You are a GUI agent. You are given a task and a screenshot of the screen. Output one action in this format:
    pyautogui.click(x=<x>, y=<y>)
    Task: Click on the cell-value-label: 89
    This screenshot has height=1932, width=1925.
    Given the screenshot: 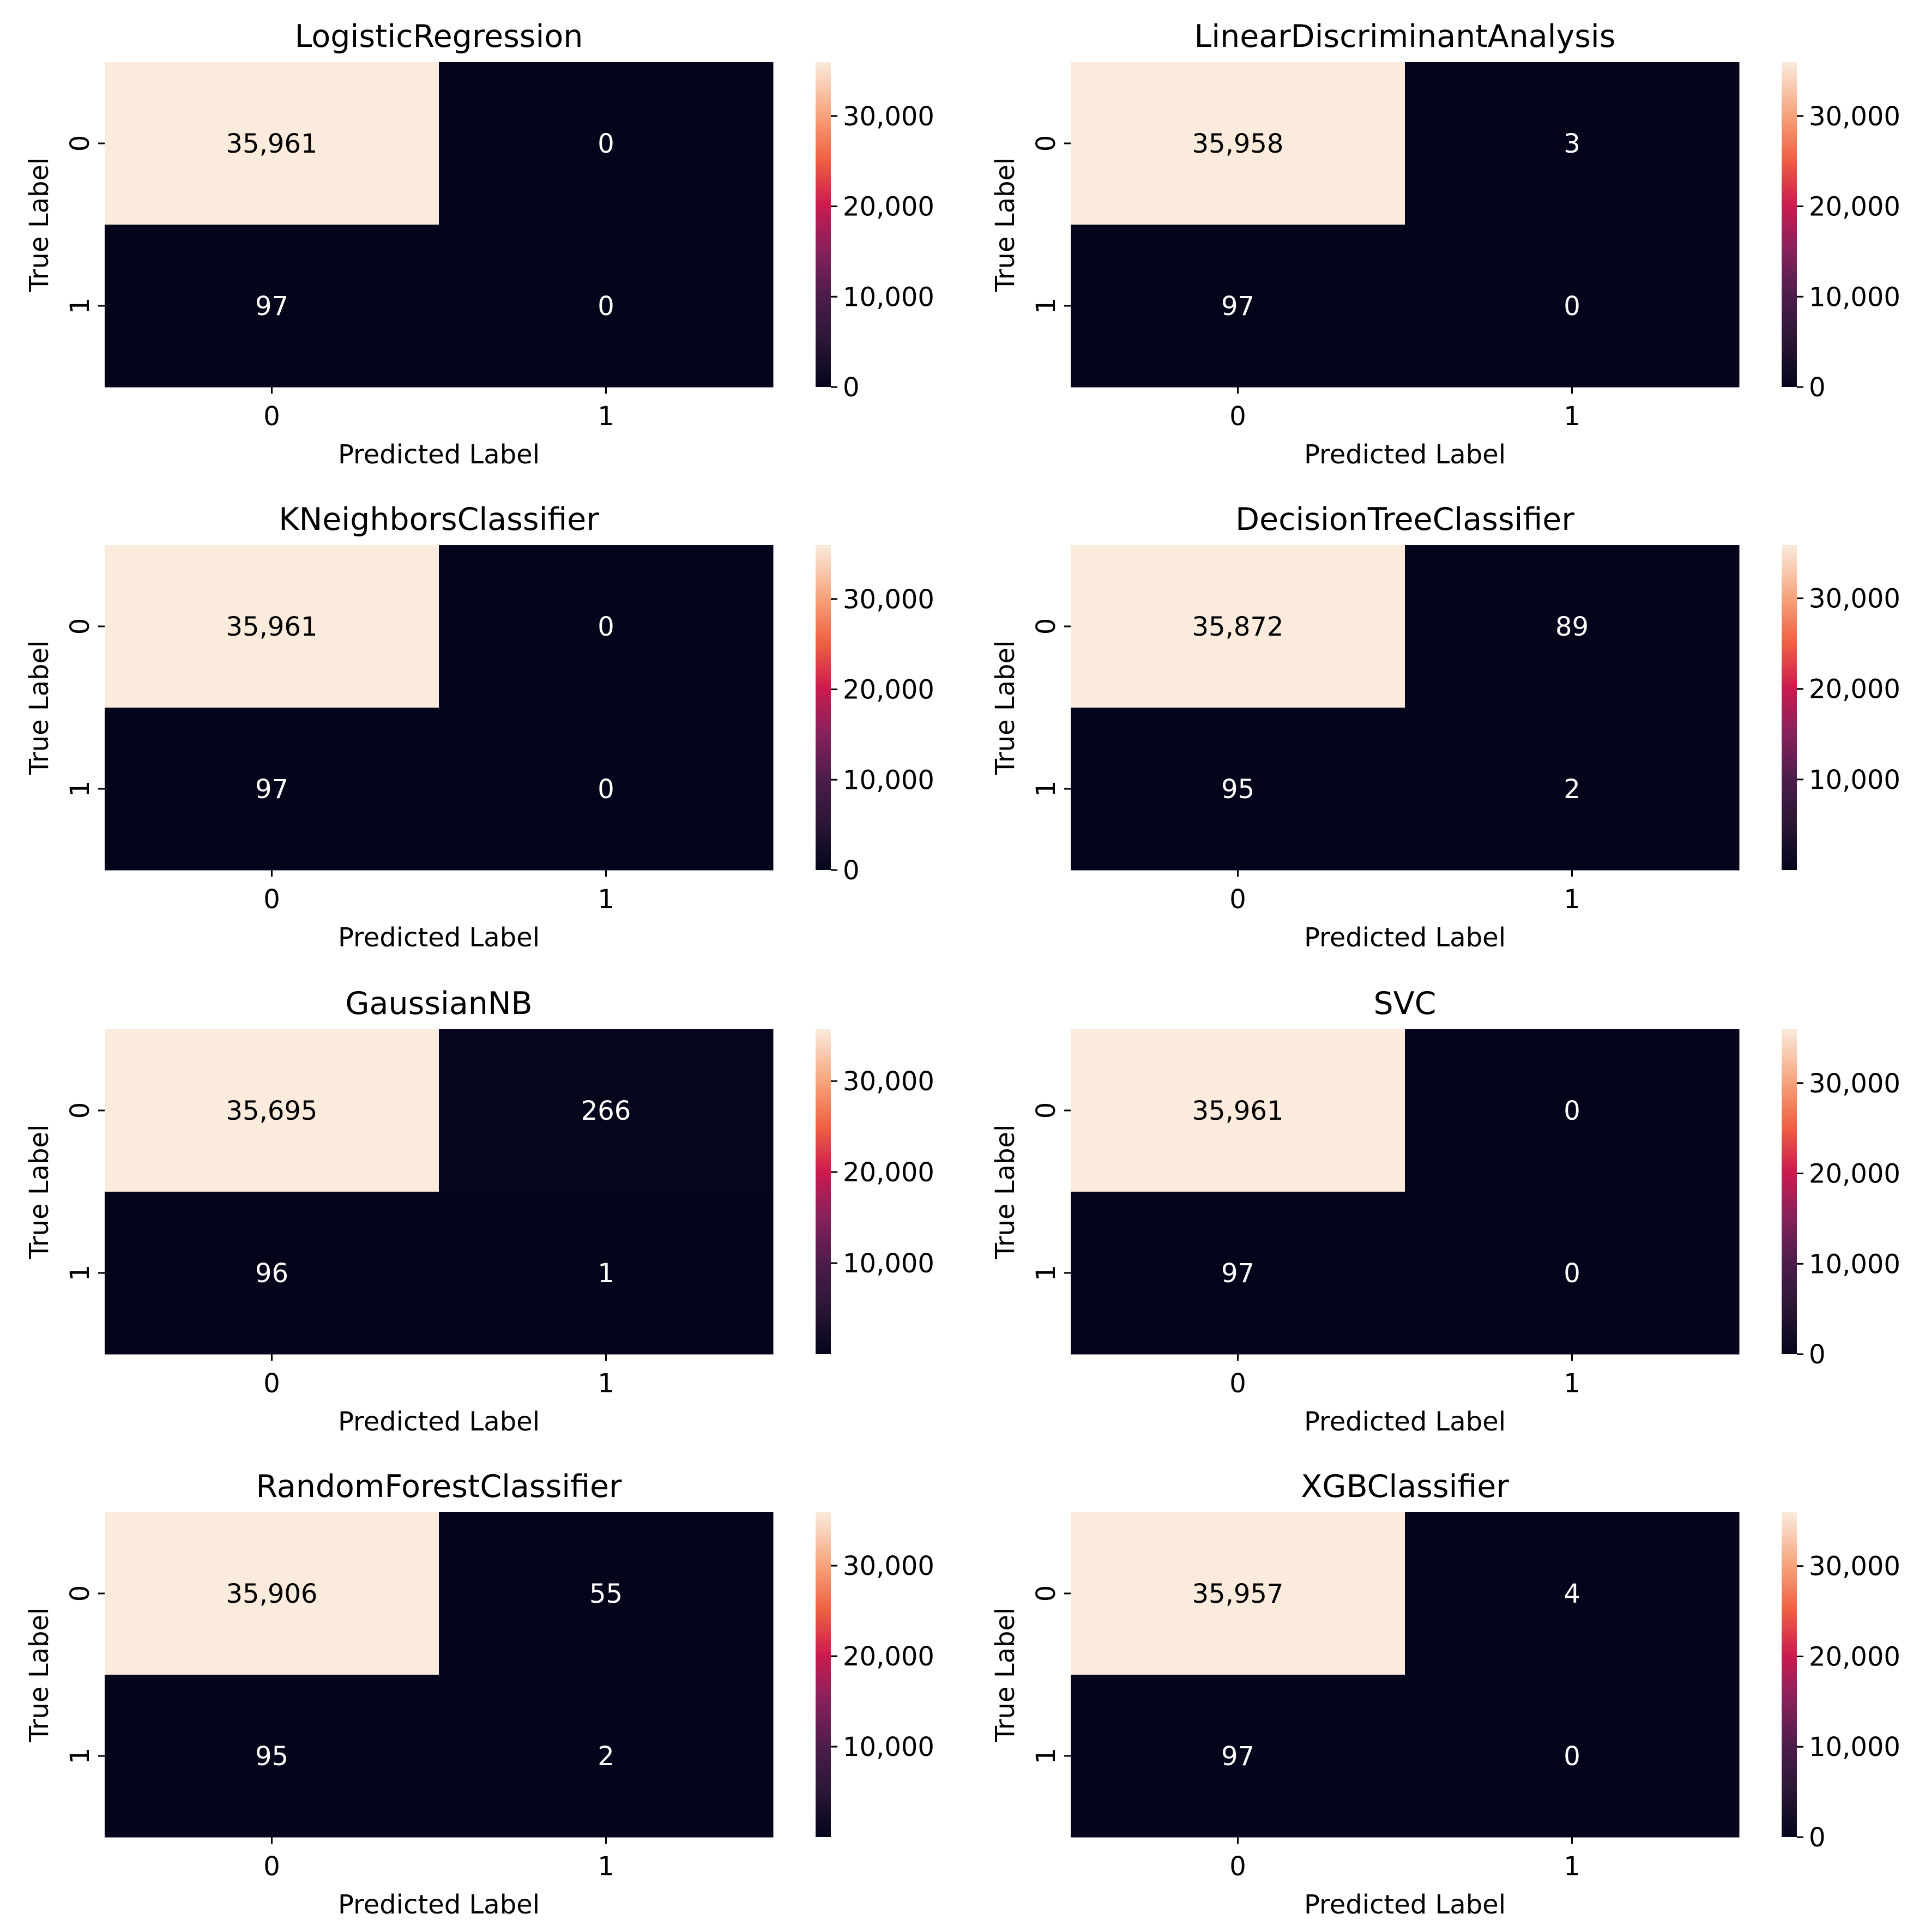 What is the action you would take?
    pyautogui.click(x=1572, y=627)
    